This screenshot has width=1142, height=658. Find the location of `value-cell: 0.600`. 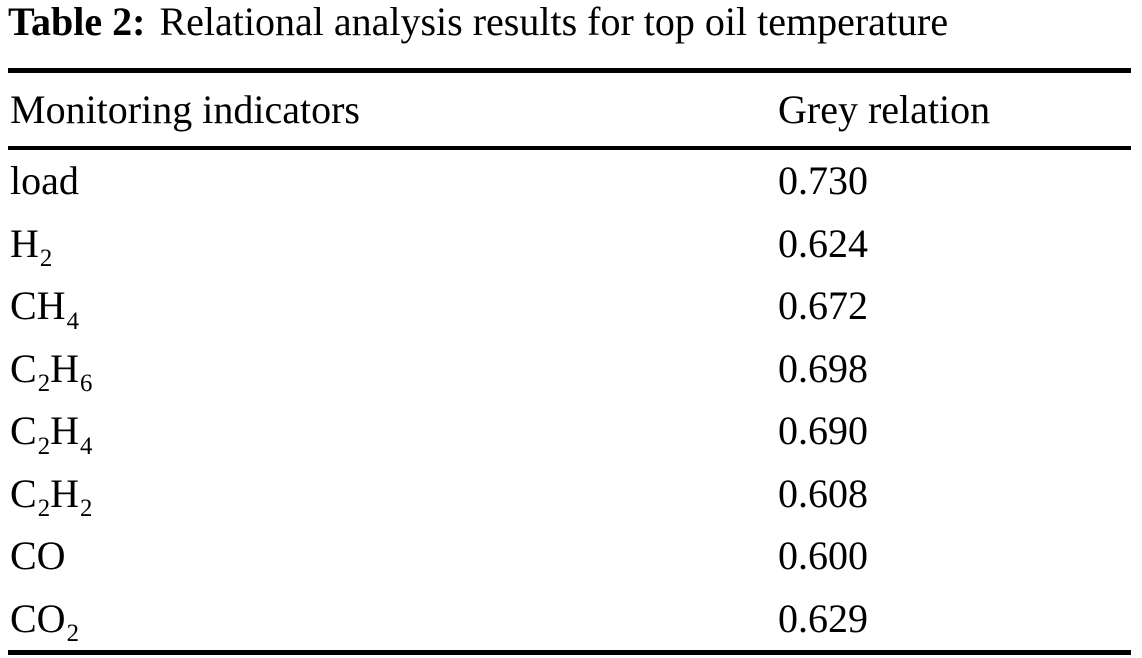

value-cell: 0.600 is located at coordinates (823, 556).